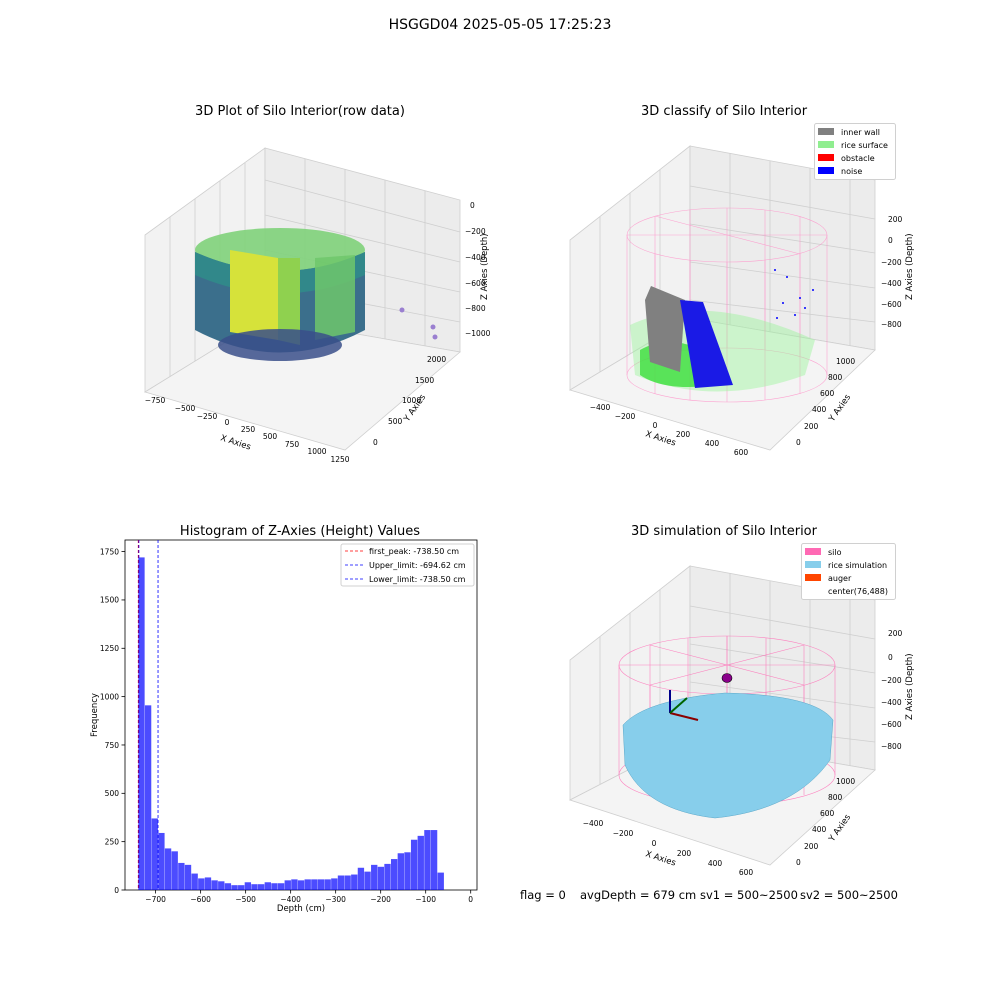 This screenshot has width=1000, height=1000. I want to click on panel1-xtick: −750, so click(155, 400).